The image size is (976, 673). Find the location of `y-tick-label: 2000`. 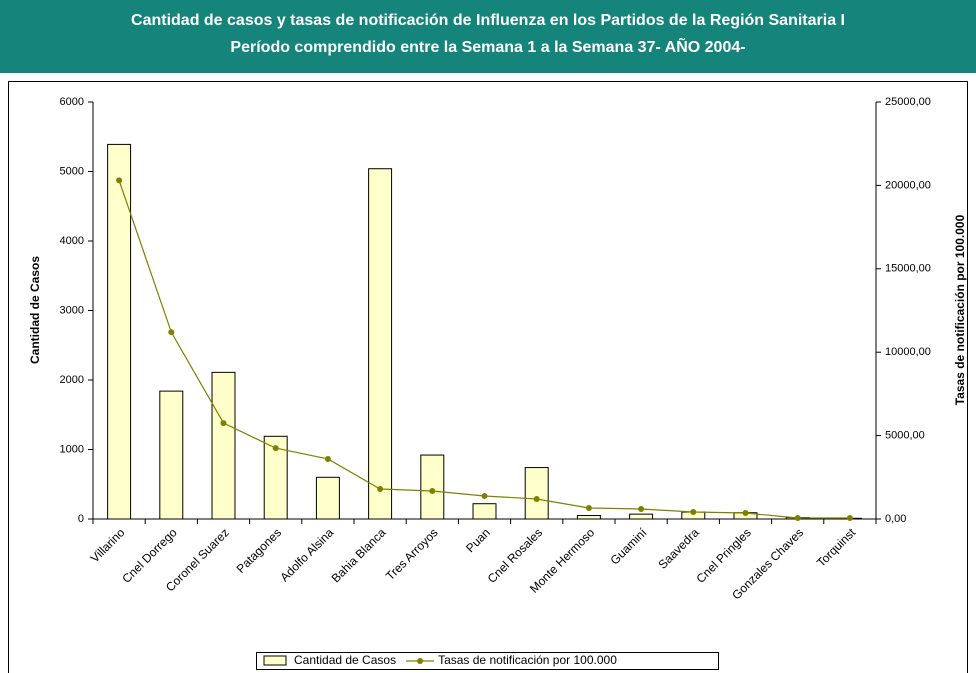

y-tick-label: 2000 is located at coordinates (72, 380).